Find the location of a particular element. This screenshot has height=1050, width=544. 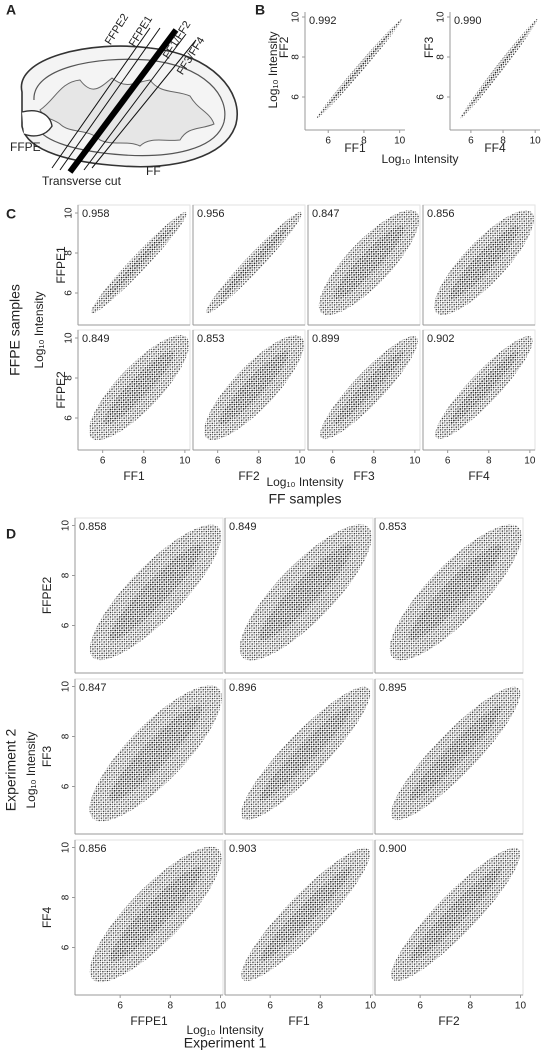

correlation-label: 0.992 is located at coordinates (323, 21).